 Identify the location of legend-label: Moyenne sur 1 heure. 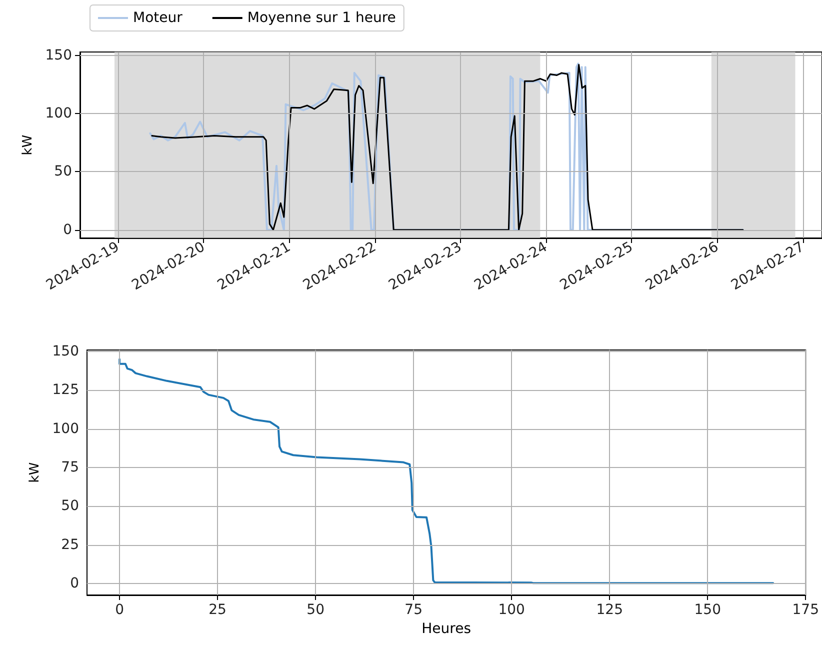
(321, 18).